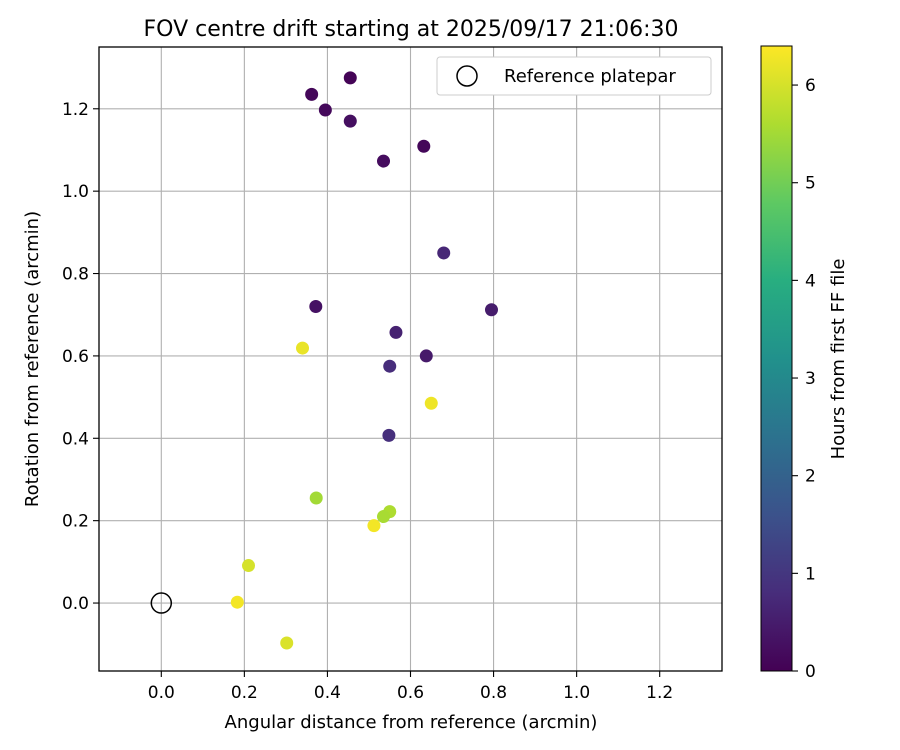  What do you see at coordinates (75, 110) in the screenshot?
I see `y-tick-label: 1.2` at bounding box center [75, 110].